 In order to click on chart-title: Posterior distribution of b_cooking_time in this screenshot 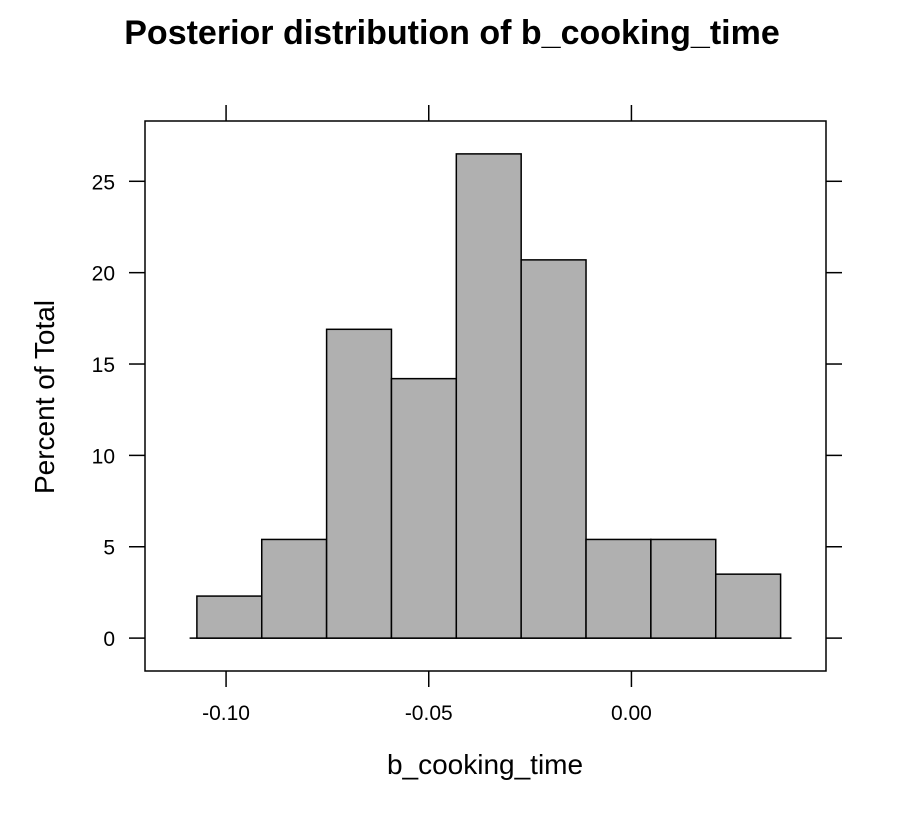, I will do `click(452, 33)`.